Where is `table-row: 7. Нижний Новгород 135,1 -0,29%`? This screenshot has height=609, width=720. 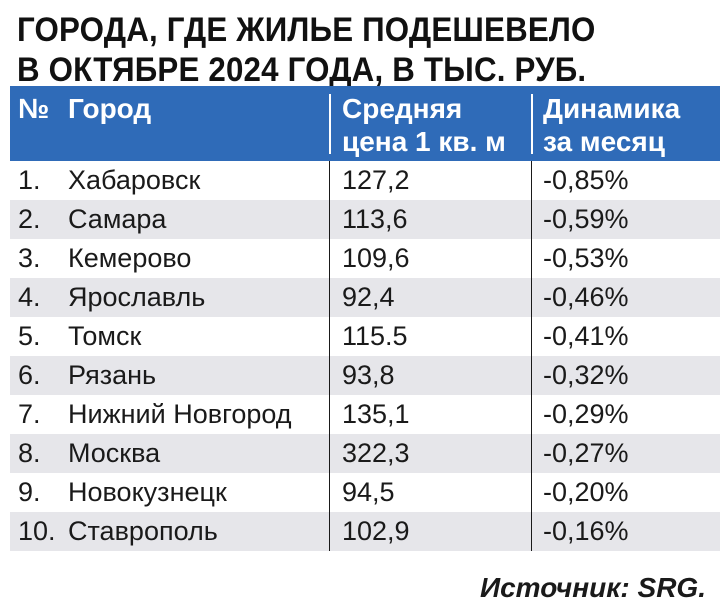
table-row: 7. Нижний Новгород 135,1 -0,29% is located at coordinates (365, 414).